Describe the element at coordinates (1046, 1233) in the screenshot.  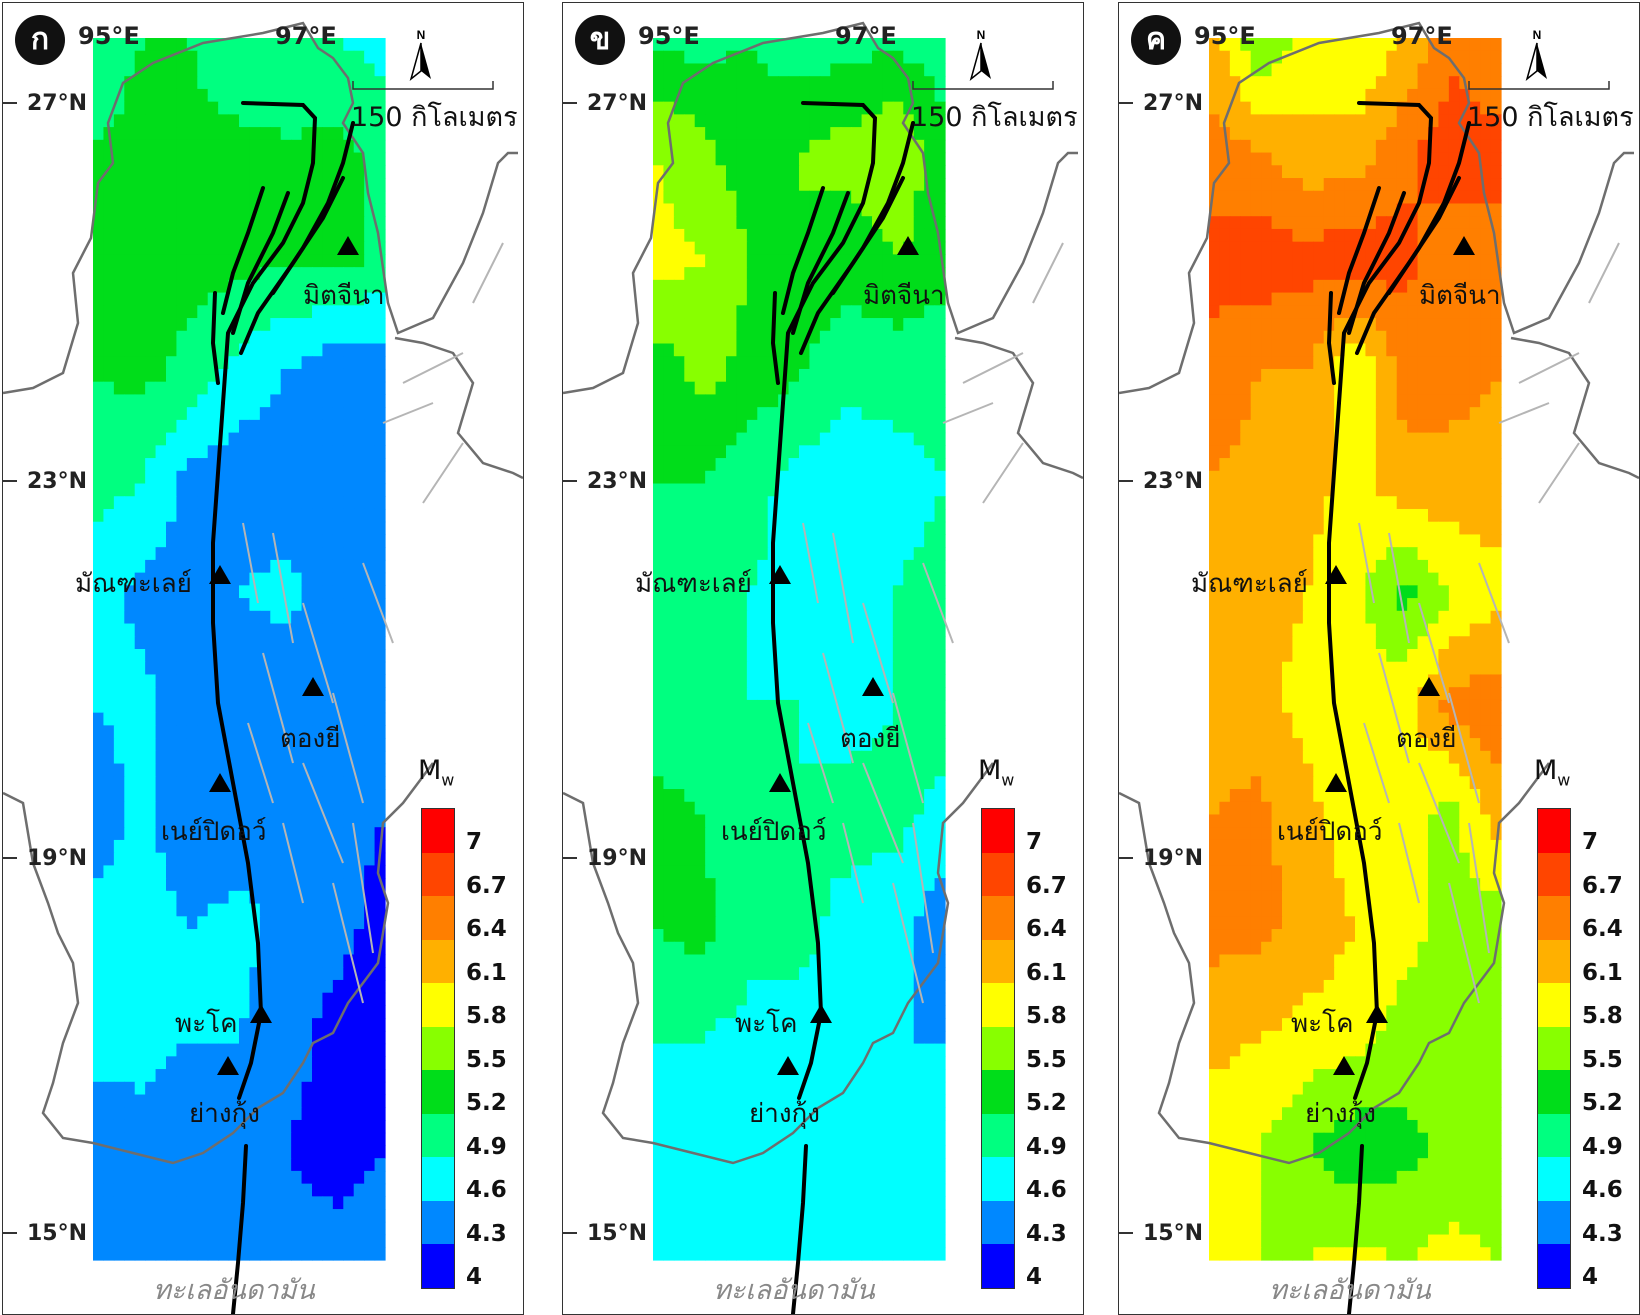
I see `legend-tick-label: 4.3` at that location.